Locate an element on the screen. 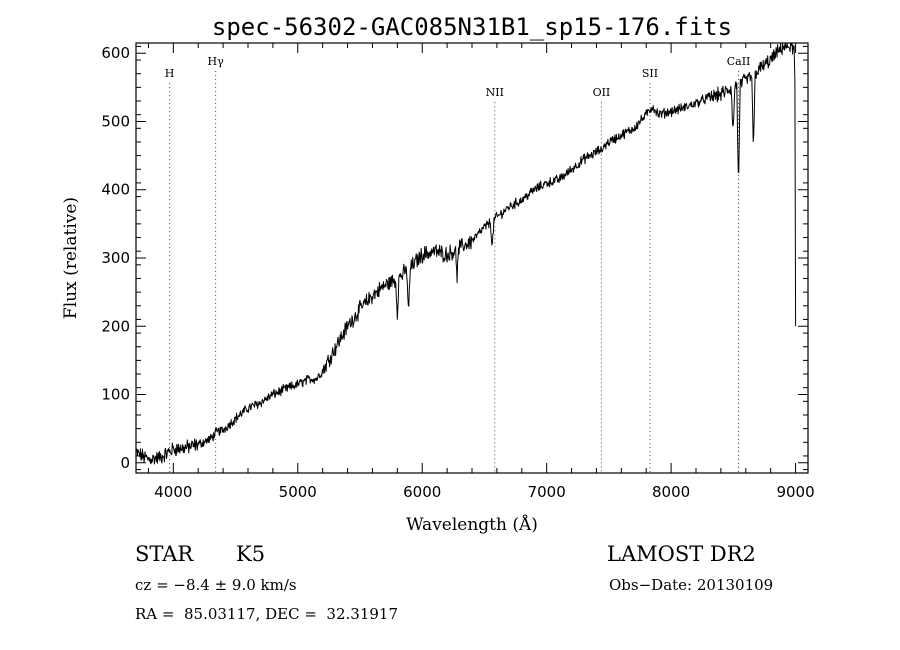 The image size is (900, 650). spectral-line-label: NII is located at coordinates (495, 92).